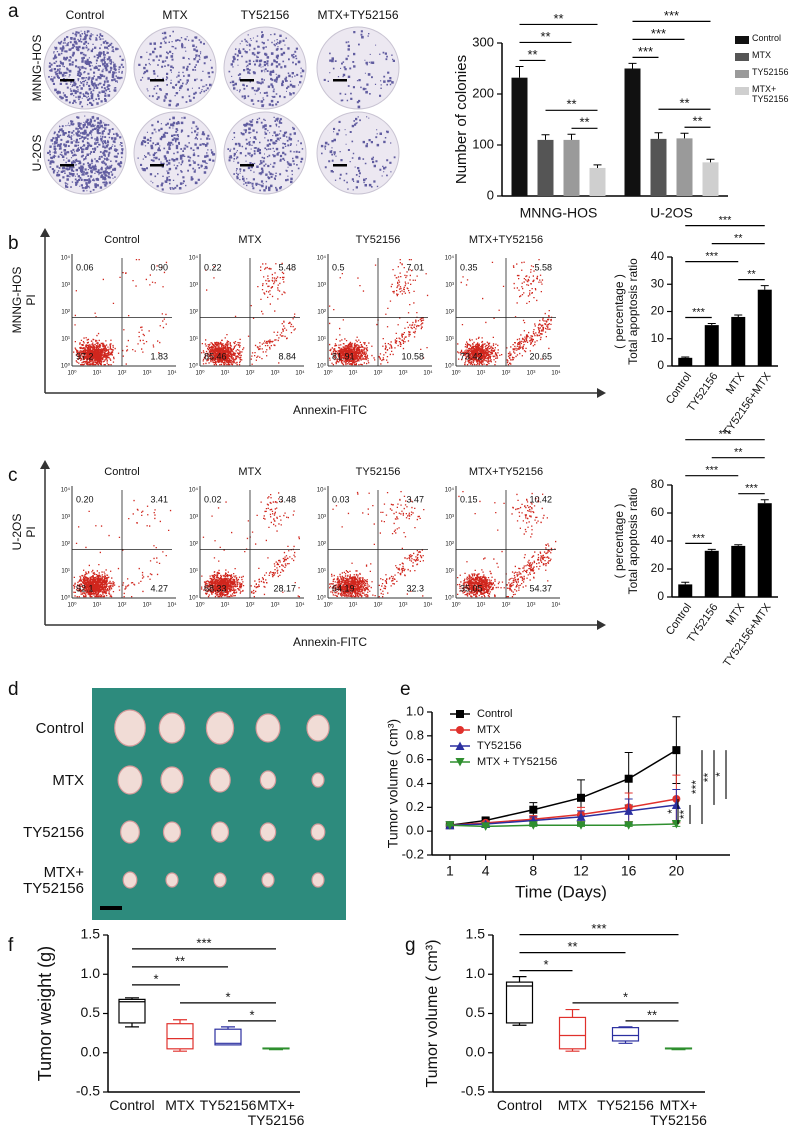 The width and height of the screenshot is (790, 1132). Describe the element at coordinates (563, 825) in the screenshot. I see `series-line` at that location.